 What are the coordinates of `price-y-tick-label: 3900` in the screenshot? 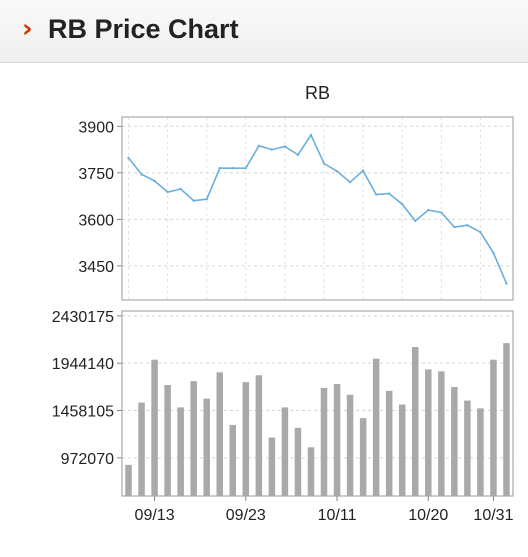 It's located at (96, 127).